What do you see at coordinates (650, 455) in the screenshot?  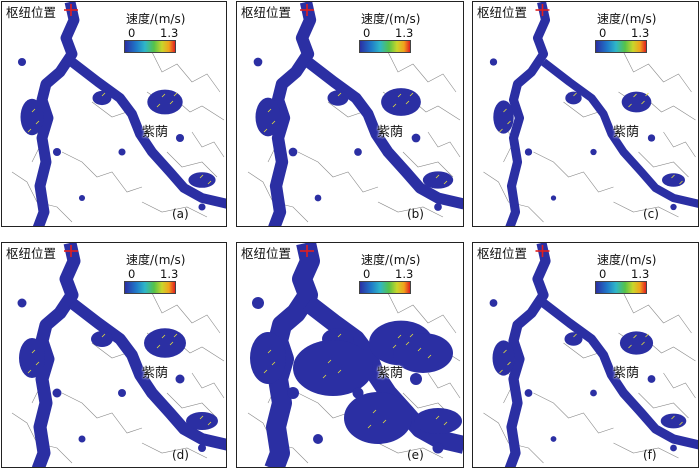 I see `panel-letter: (f)` at bounding box center [650, 455].